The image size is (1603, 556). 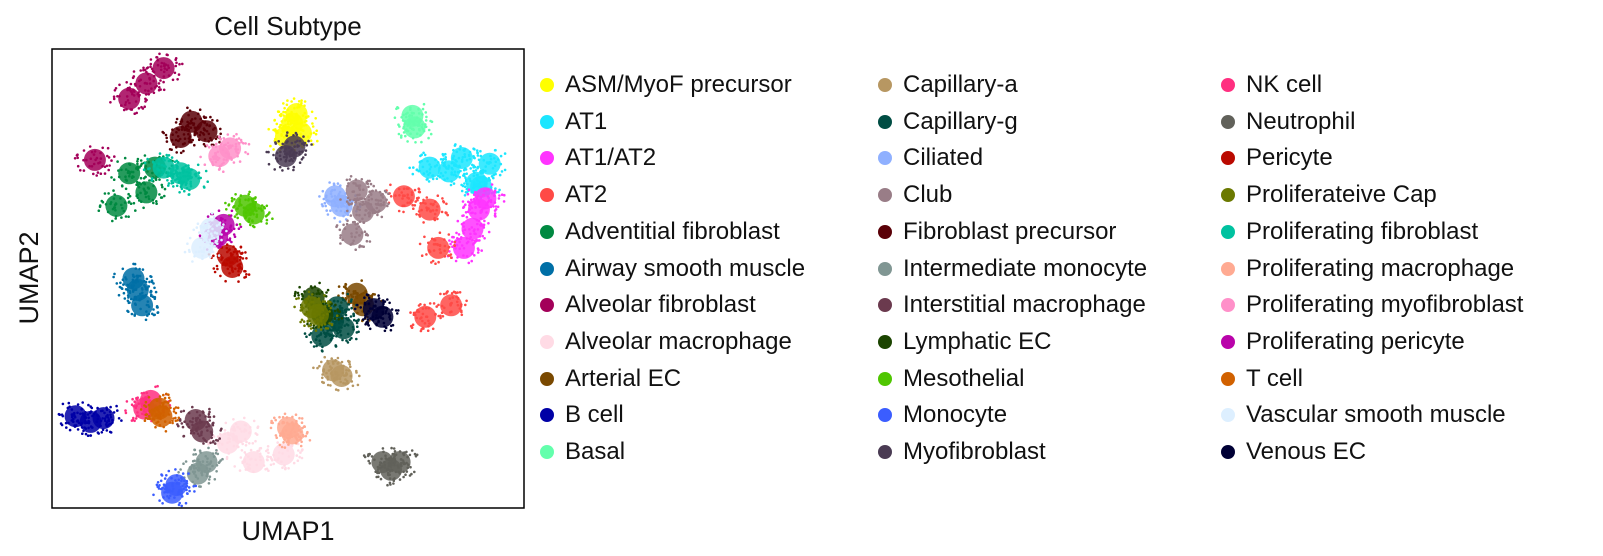 I want to click on legend-marker, so click(x=547, y=121).